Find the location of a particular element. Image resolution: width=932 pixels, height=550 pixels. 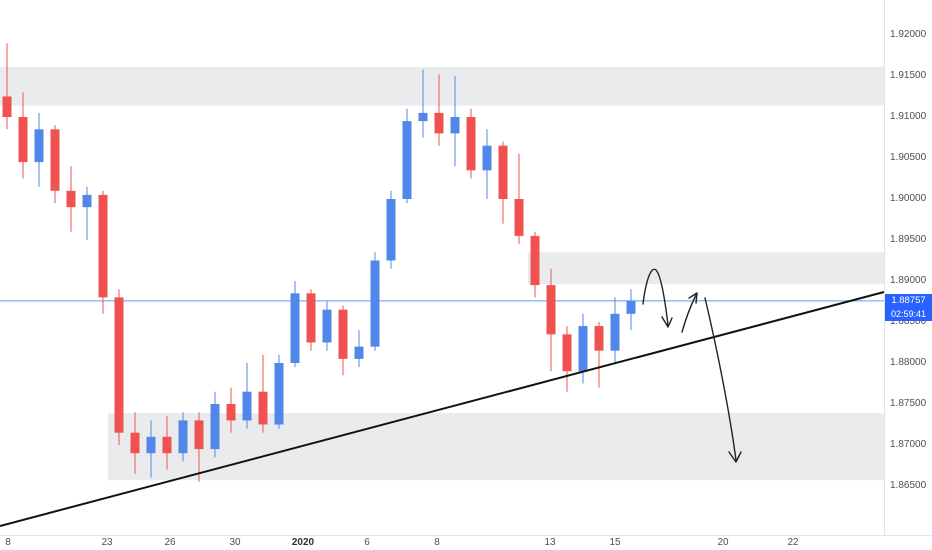

candle-countdown-badge: 02:59:41 is located at coordinates (908, 314).